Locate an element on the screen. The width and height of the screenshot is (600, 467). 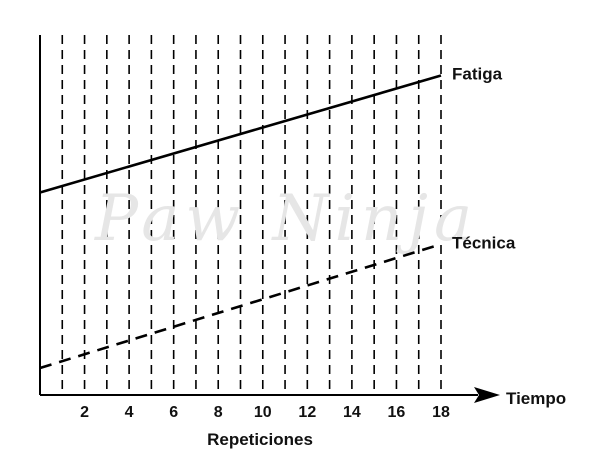
x-axis-title: Repeticiones is located at coordinates (260, 439).